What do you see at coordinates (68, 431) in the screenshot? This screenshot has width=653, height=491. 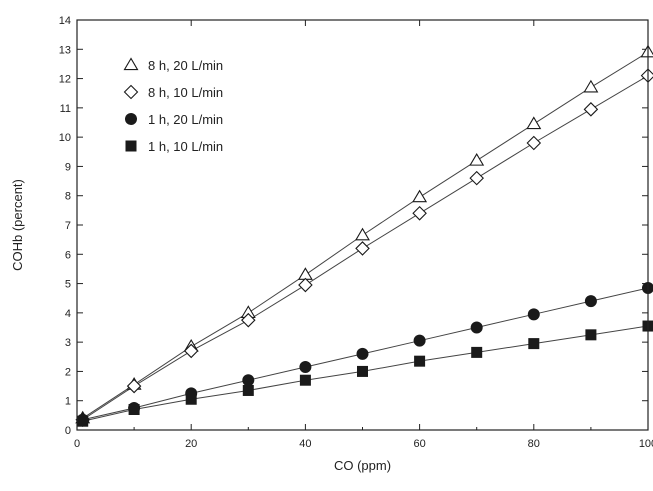 I see `y-tick-label: 0` at bounding box center [68, 431].